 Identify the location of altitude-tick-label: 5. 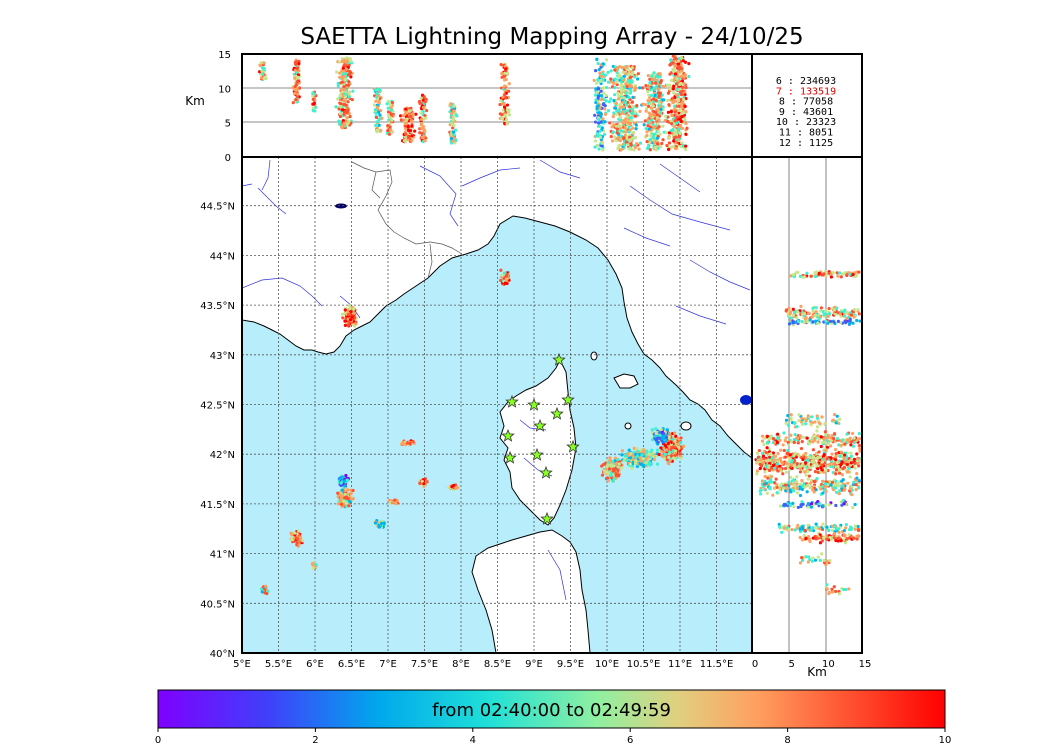
(228, 124).